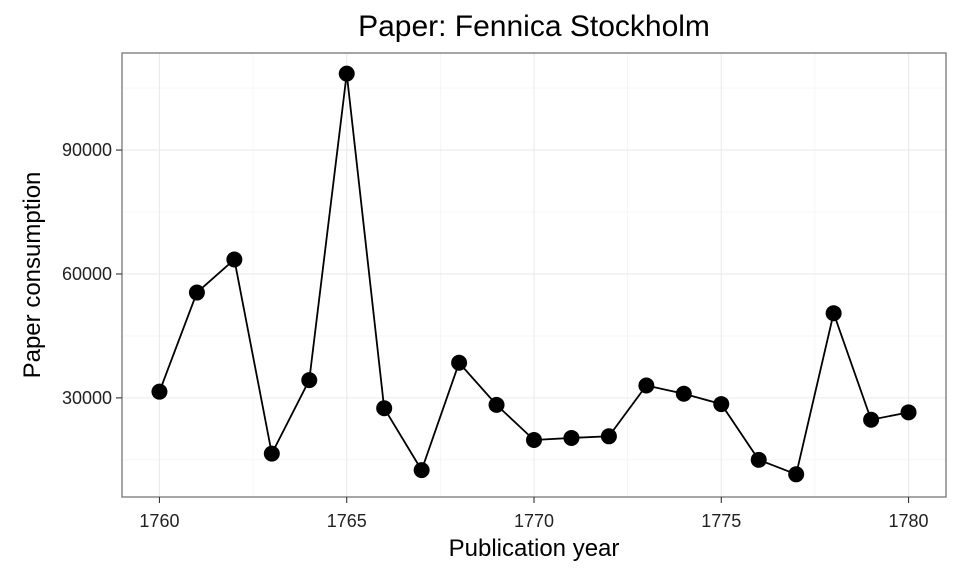 The width and height of the screenshot is (960, 576). I want to click on x-tick-label: 1765, so click(347, 521).